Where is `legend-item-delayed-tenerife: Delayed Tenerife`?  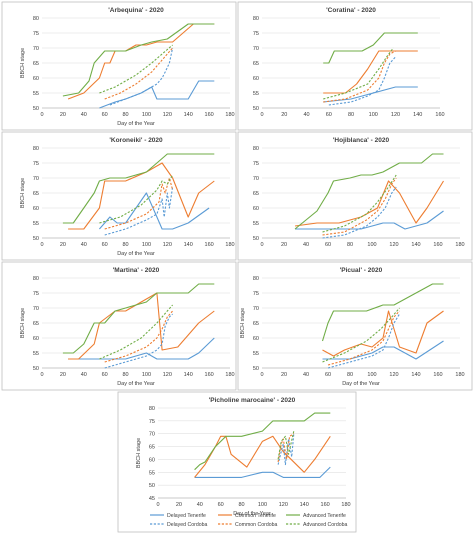 legend-item-delayed-tenerife: Delayed Tenerife is located at coordinates (178, 516).